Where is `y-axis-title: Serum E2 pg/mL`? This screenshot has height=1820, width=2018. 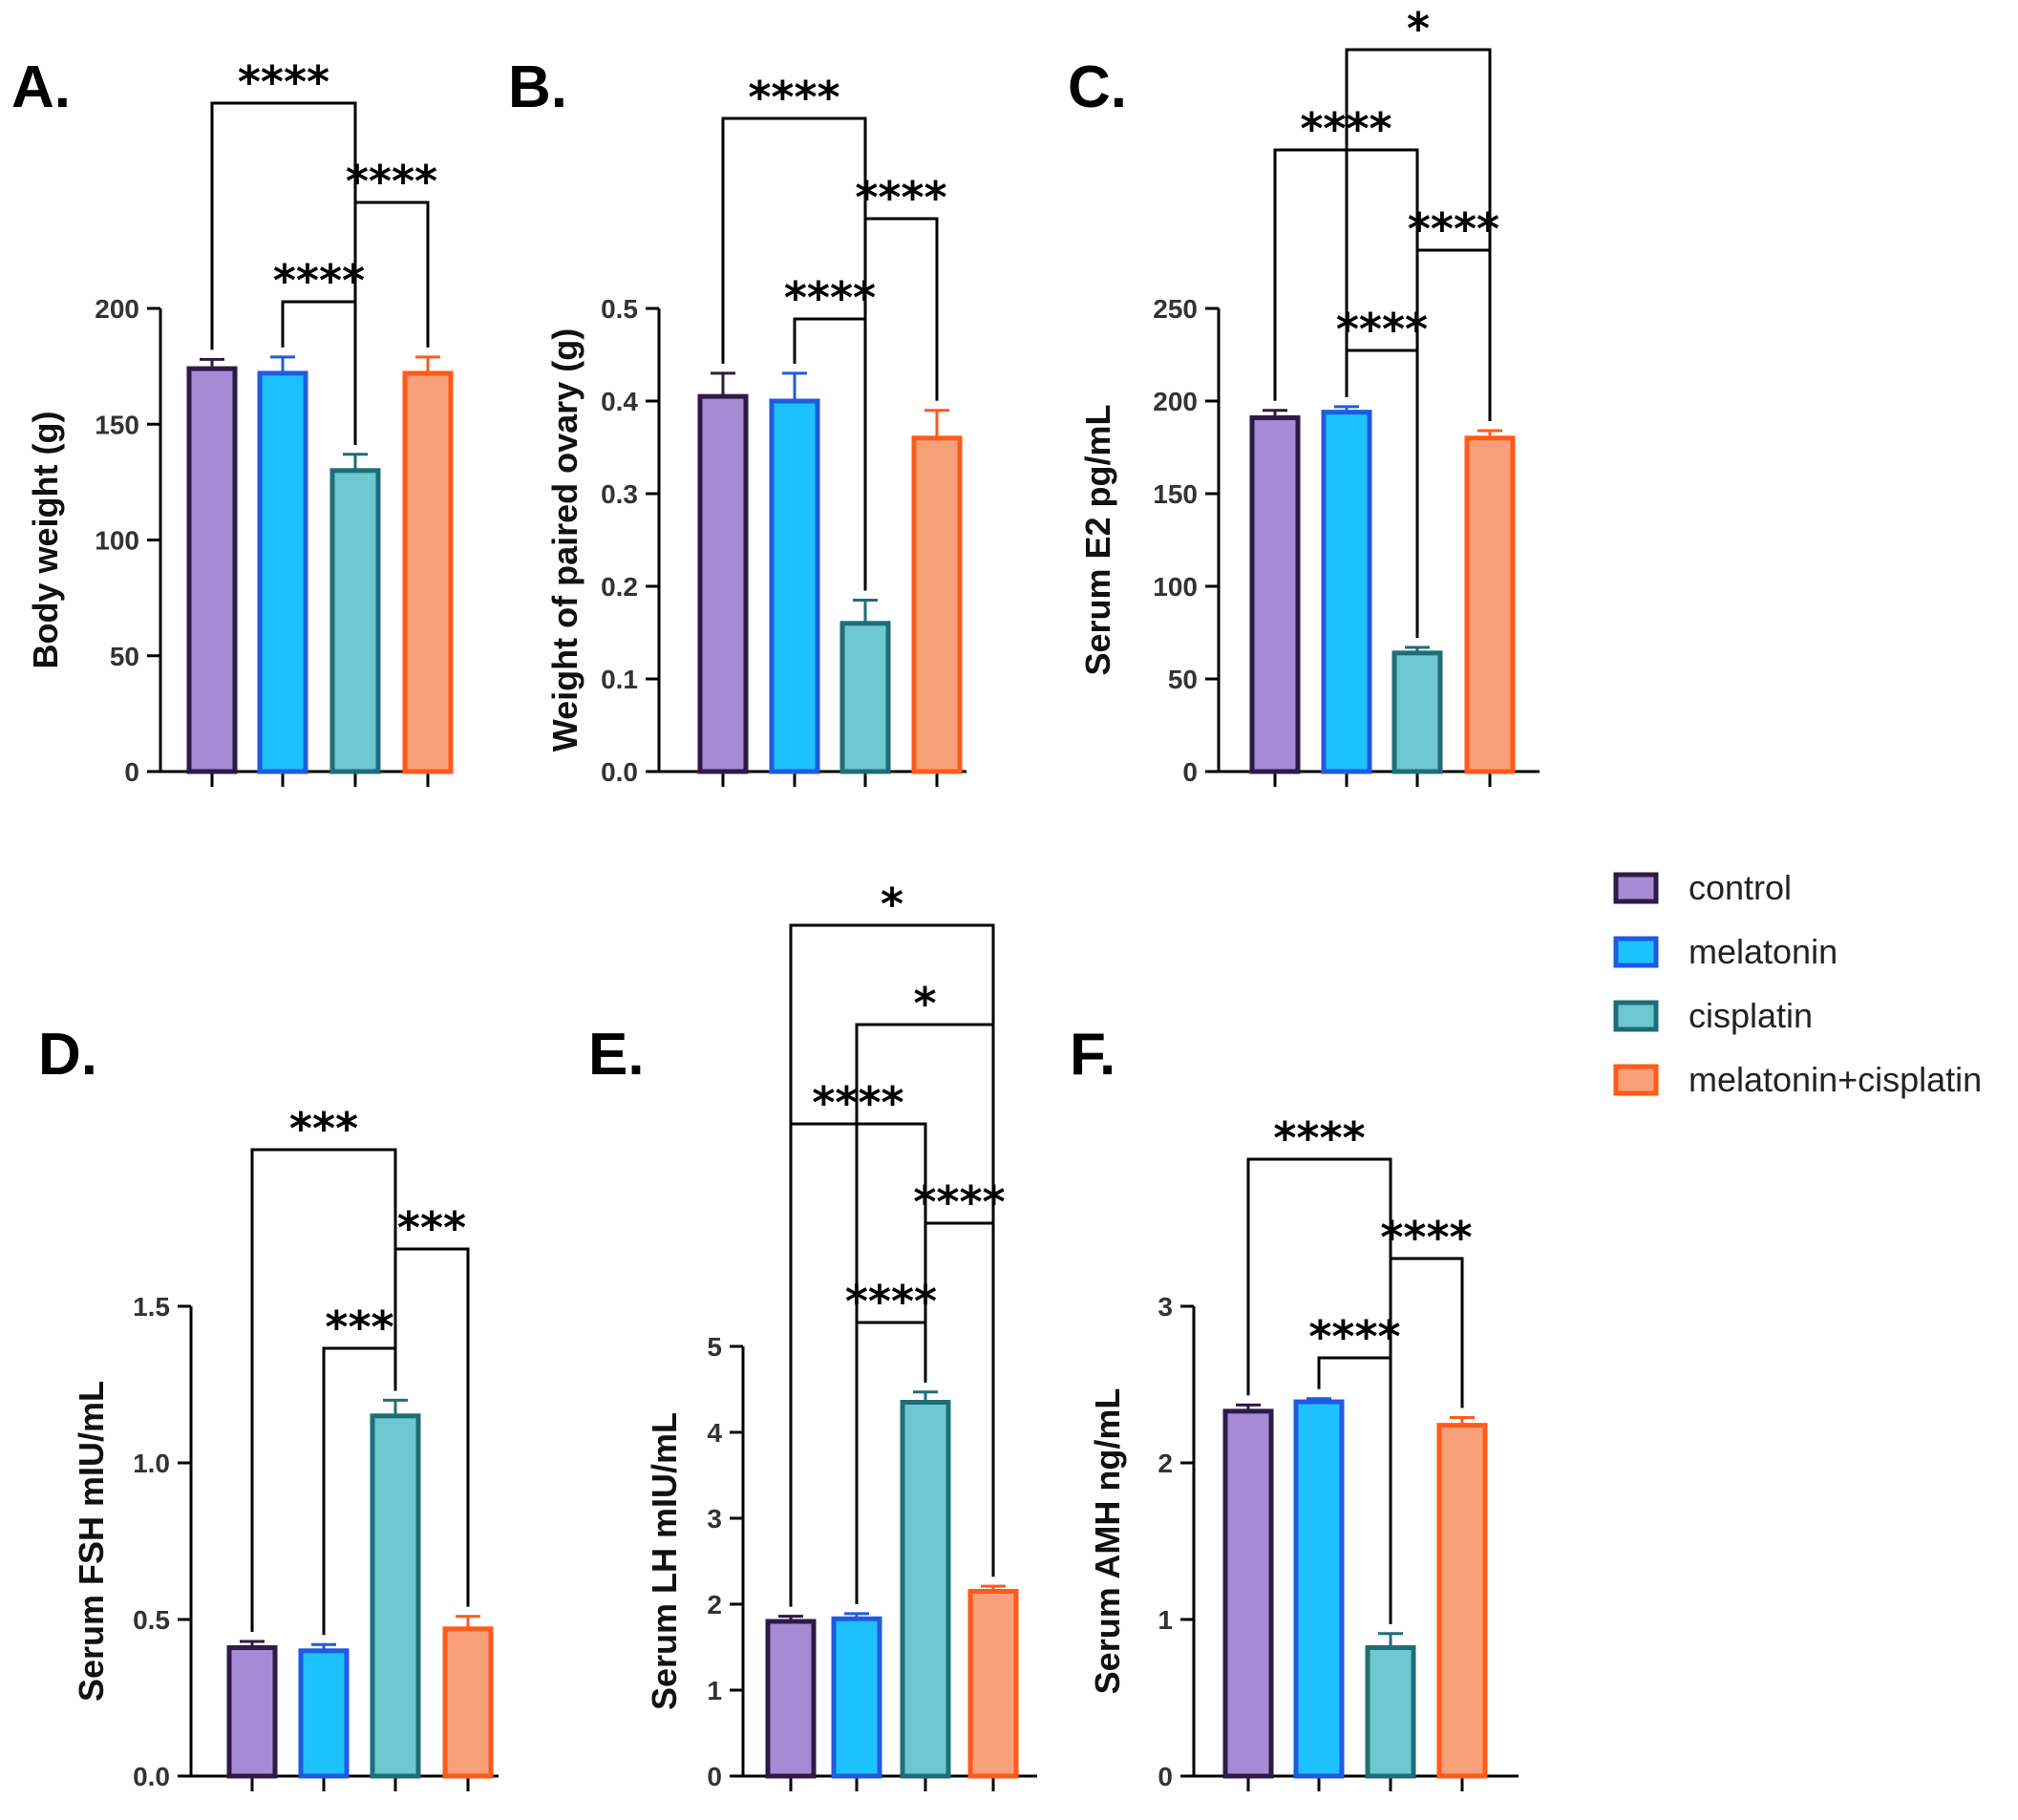 y-axis-title: Serum E2 pg/mL is located at coordinates (1097, 539).